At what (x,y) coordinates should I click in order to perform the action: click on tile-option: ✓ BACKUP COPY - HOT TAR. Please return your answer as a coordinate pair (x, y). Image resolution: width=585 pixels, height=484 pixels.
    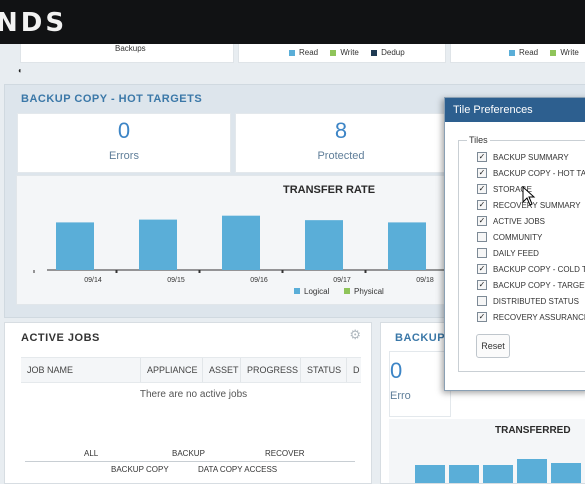
    Looking at the image, I should click on (531, 173).